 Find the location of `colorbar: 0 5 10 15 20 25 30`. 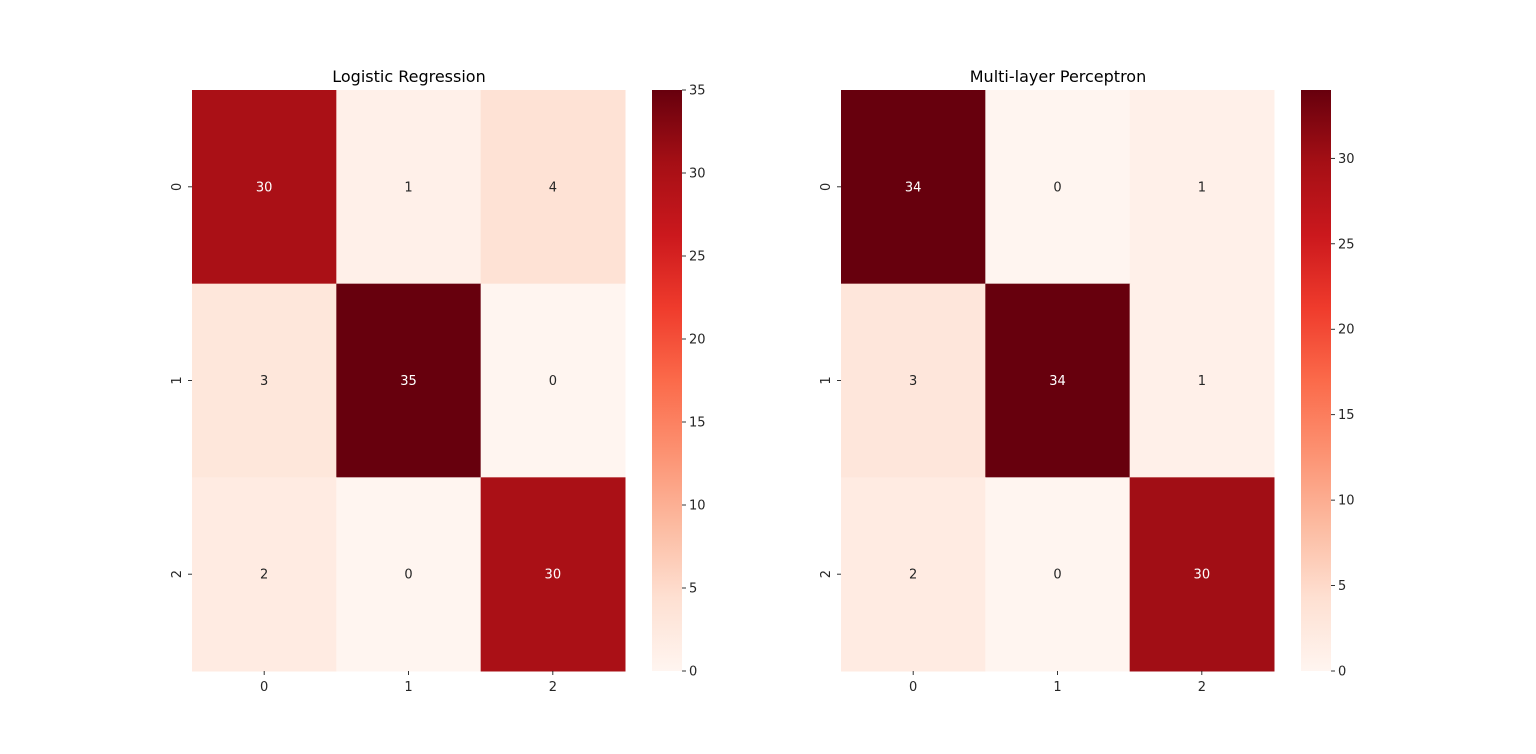

colorbar: 0 5 10 15 20 25 30 is located at coordinates (1328, 385).